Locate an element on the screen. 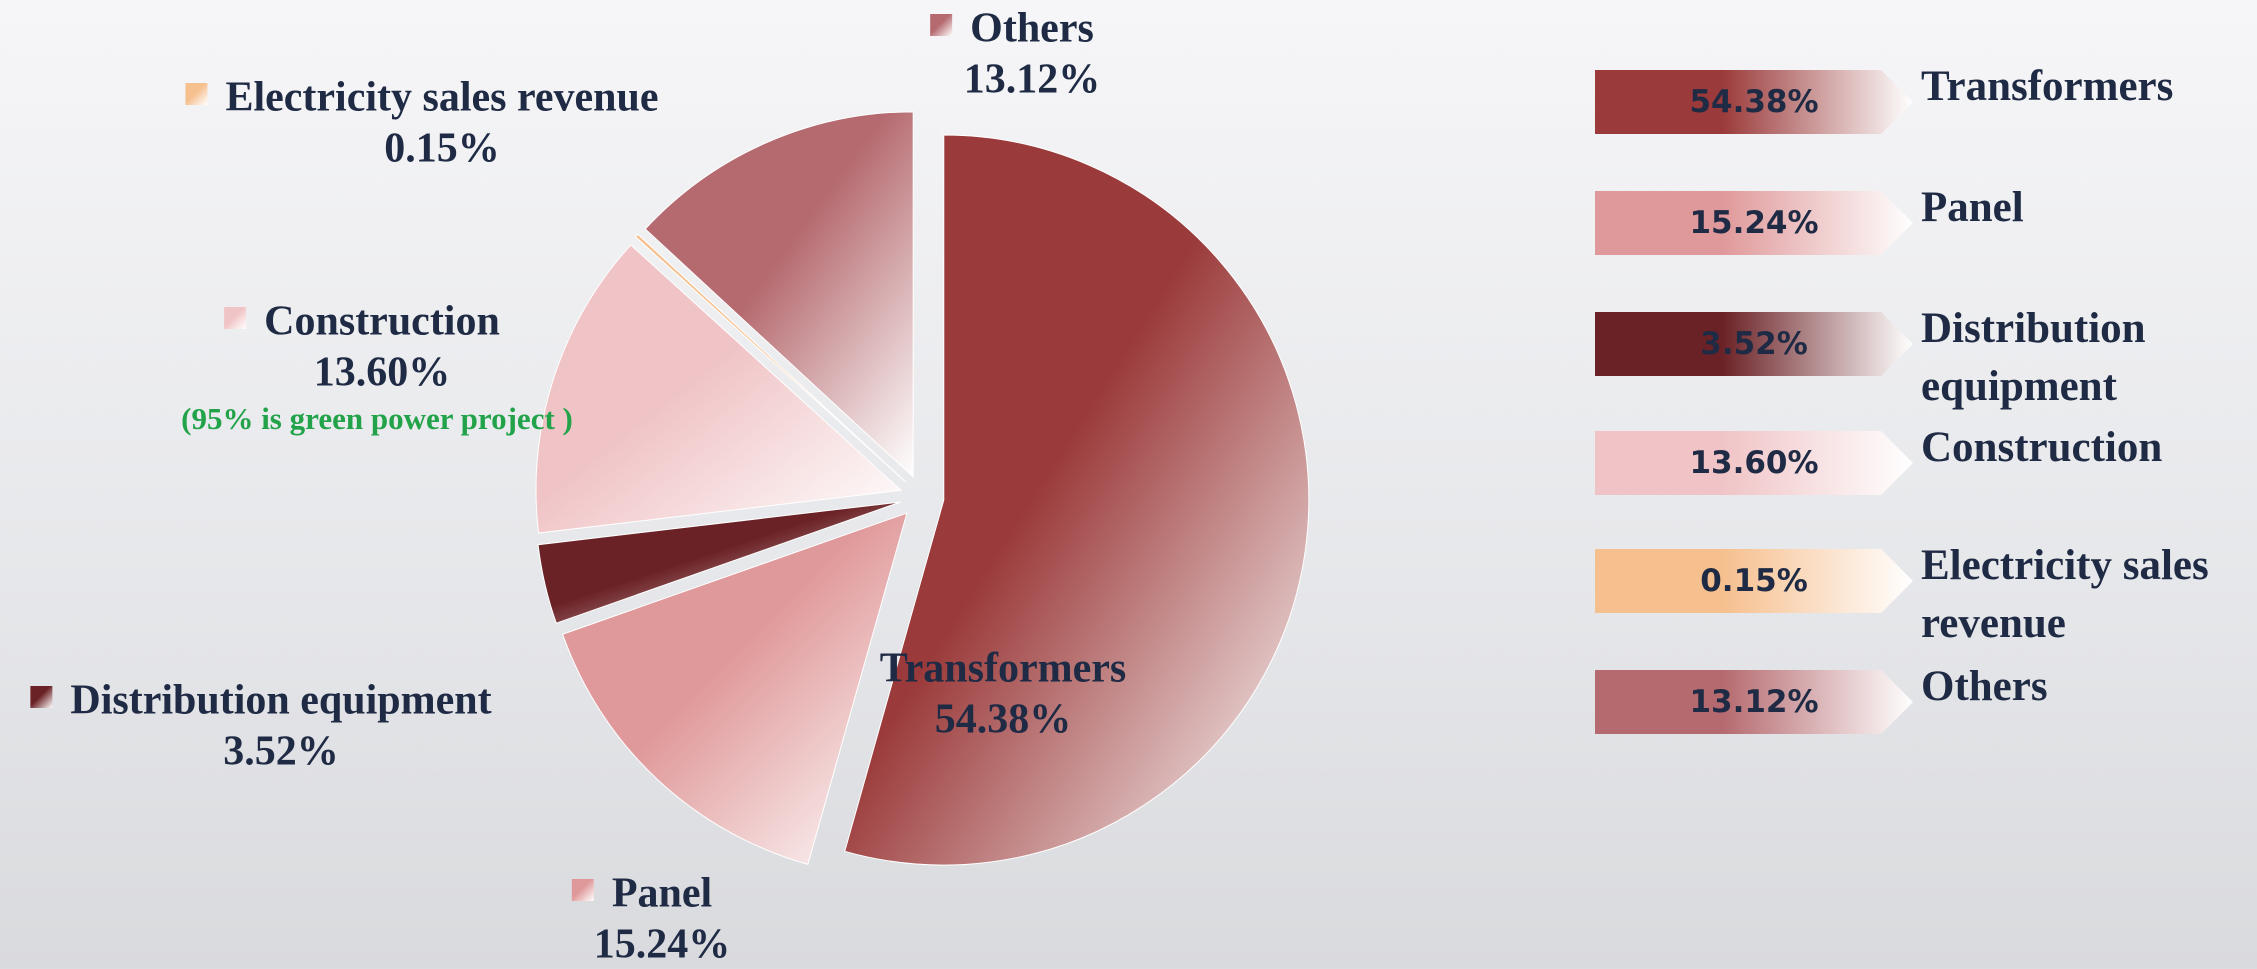 This screenshot has width=2257, height=969. legend-item: 3.52% Distribution equipment is located at coordinates (1926, 357).